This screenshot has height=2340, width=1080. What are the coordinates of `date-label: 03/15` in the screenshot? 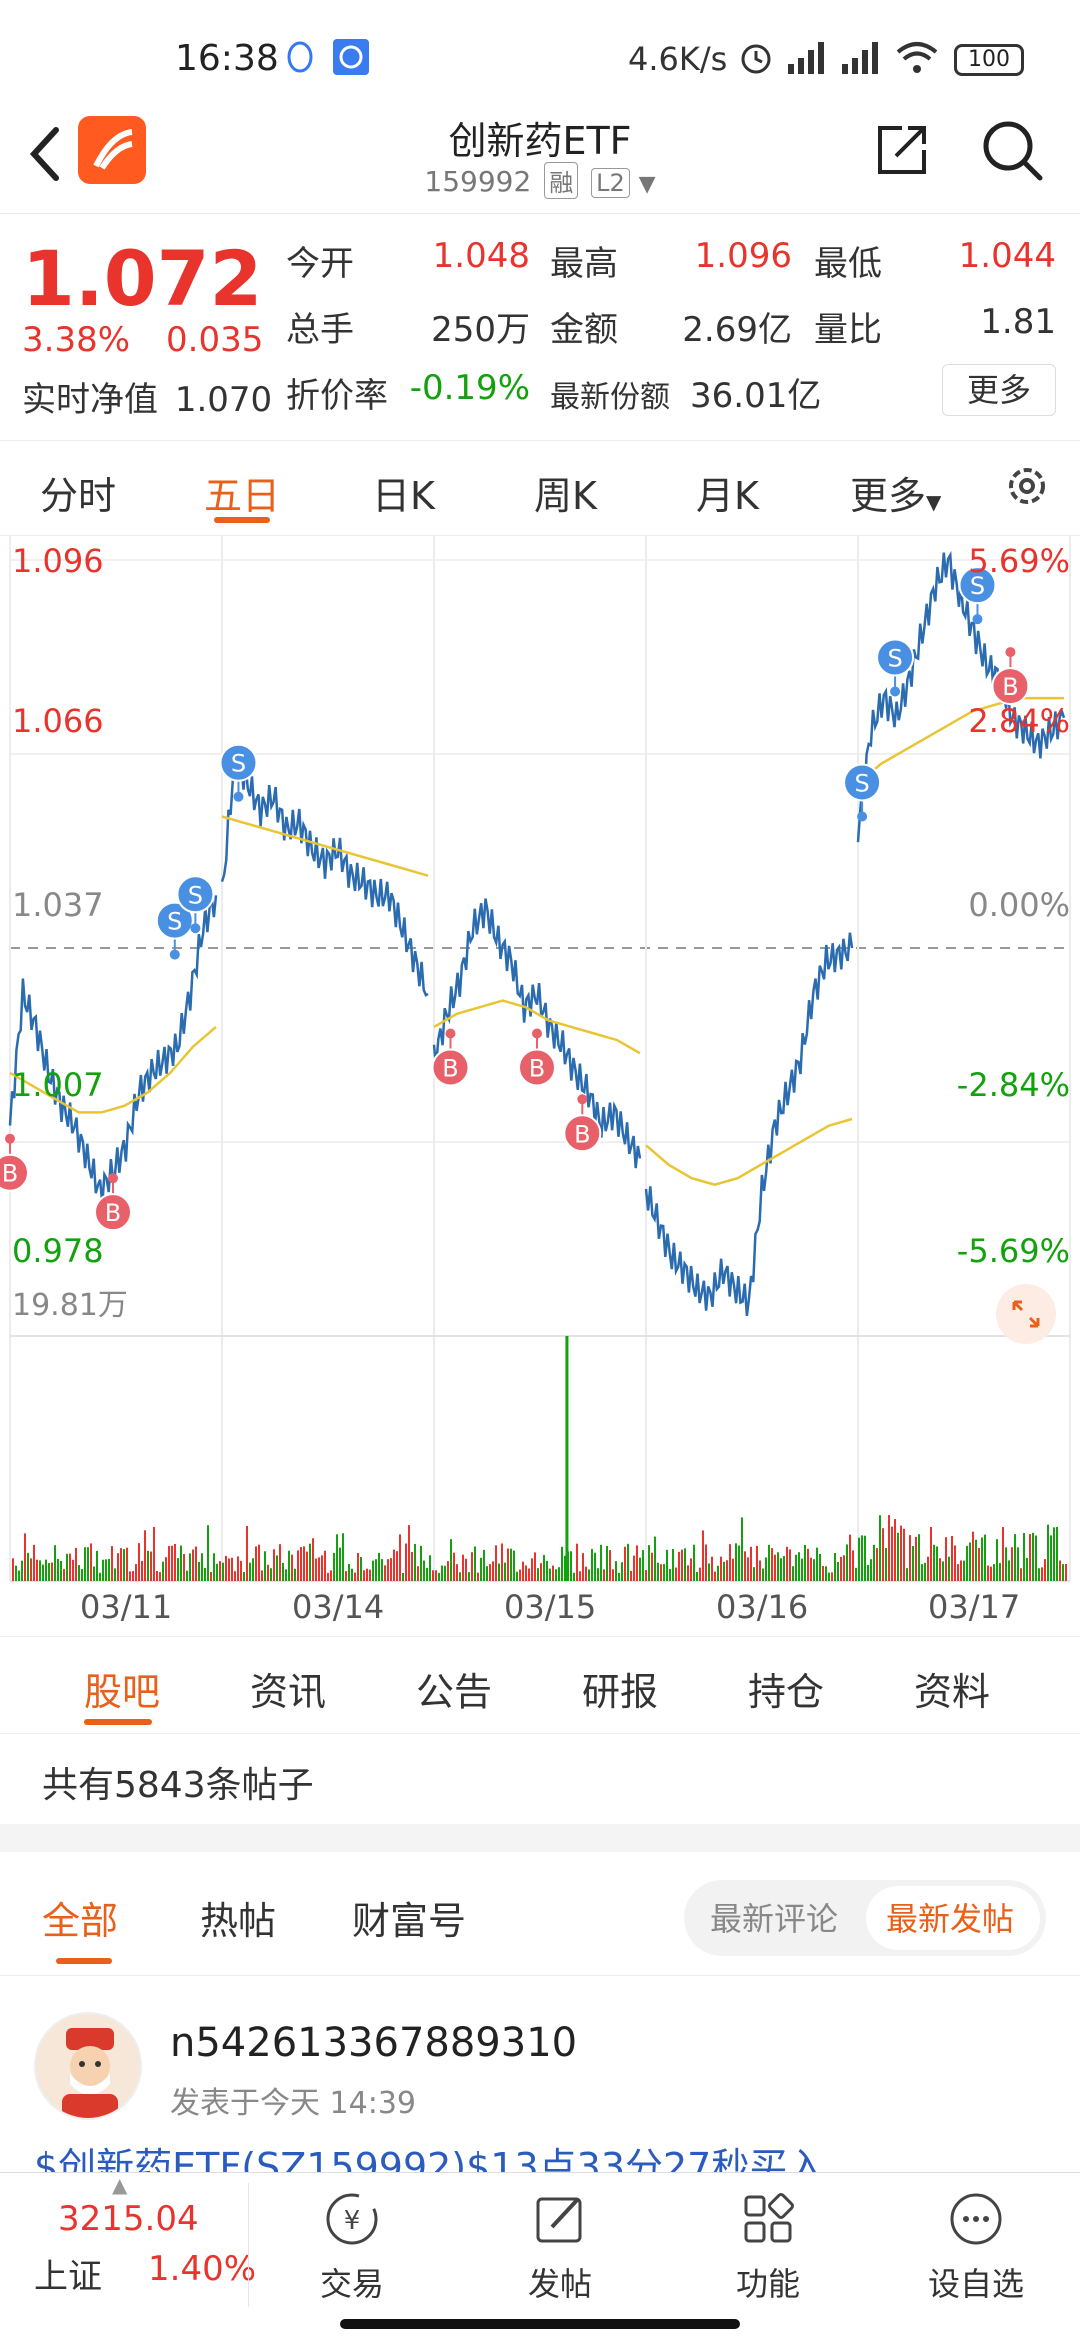 It's located at (550, 1607).